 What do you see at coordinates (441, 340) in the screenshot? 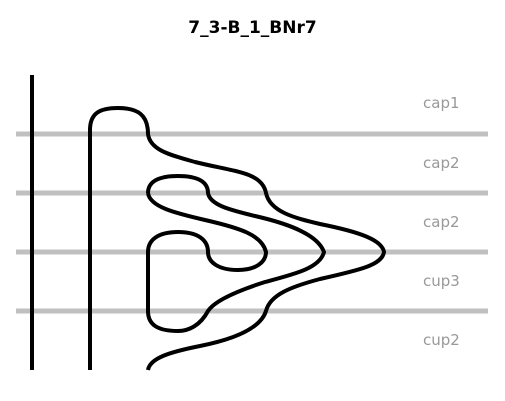
I see `level-label: cup2` at bounding box center [441, 340].